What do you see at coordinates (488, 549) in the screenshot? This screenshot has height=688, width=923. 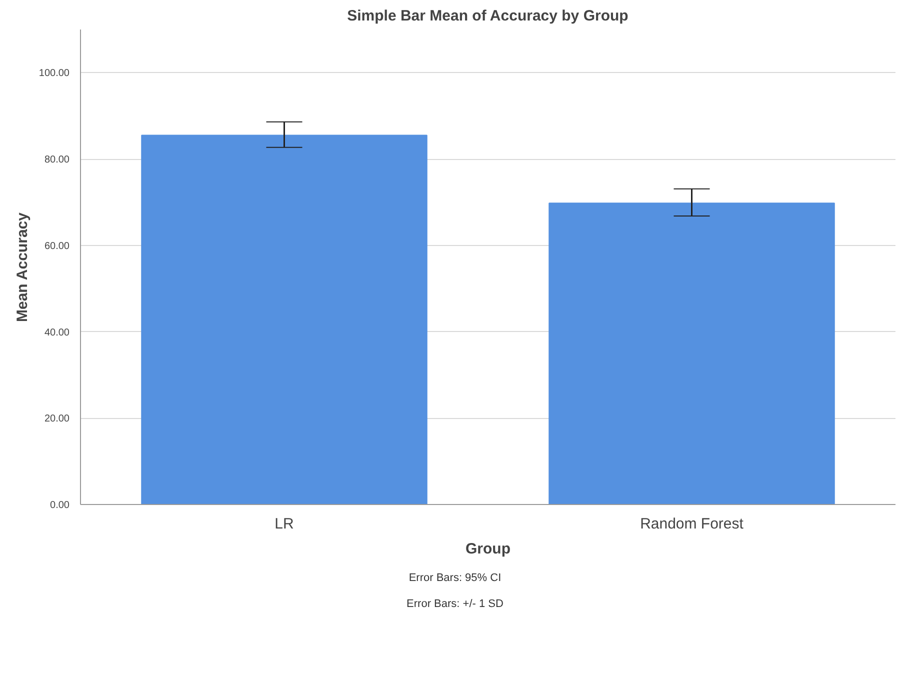 I see `x-axis-title: Group` at bounding box center [488, 549].